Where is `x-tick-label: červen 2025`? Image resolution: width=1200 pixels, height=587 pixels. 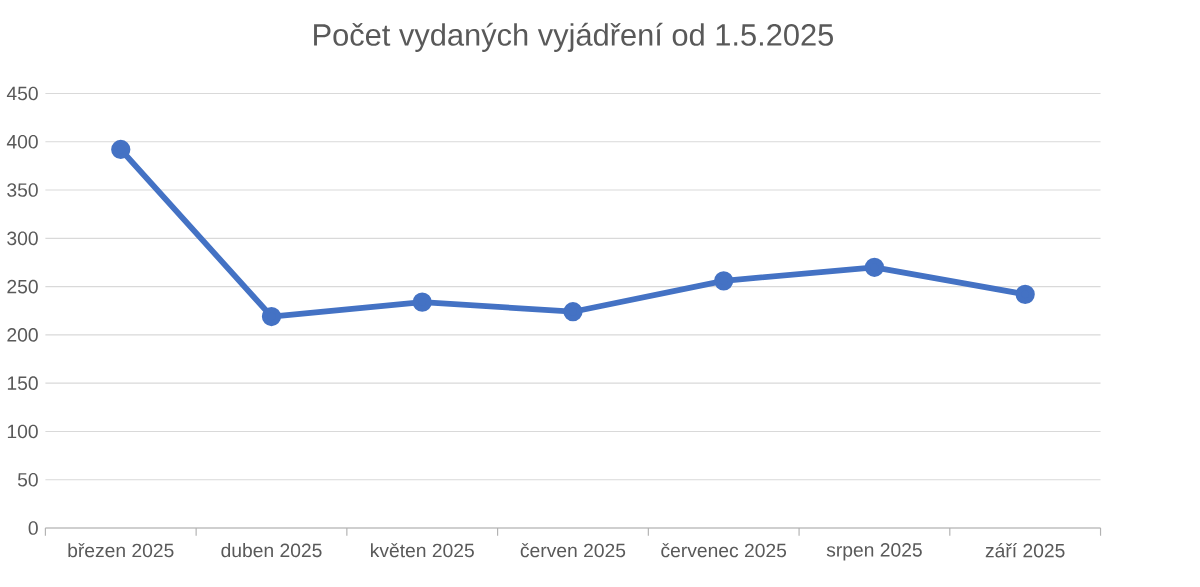 x-tick-label: červen 2025 is located at coordinates (573, 550).